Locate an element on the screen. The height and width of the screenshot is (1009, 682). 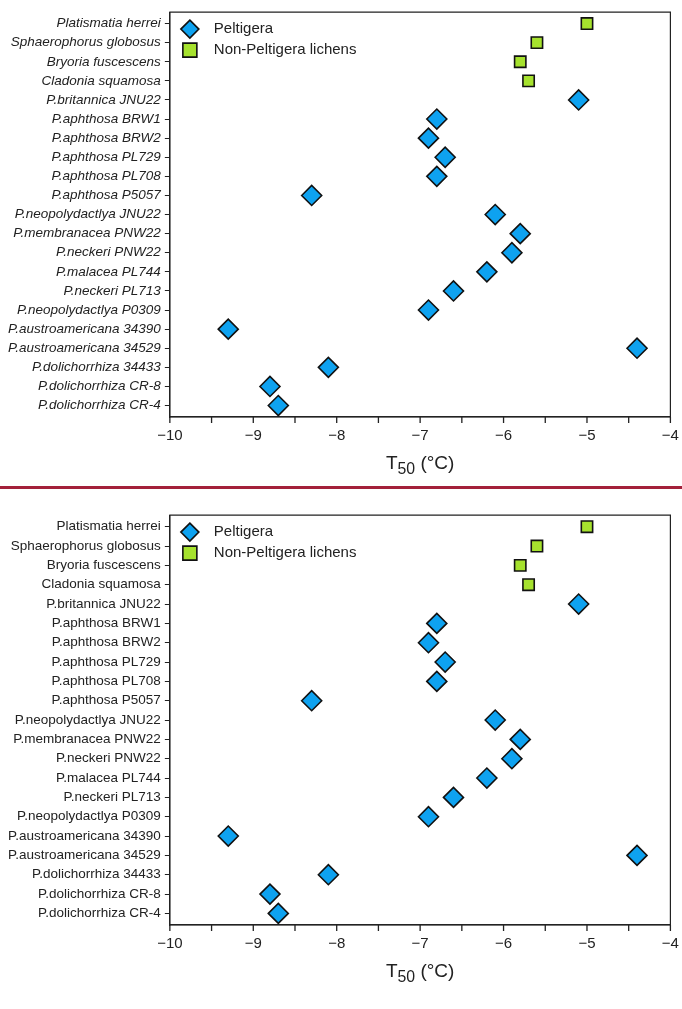
y-tick-label: P.dolichorrhiza CR-4 is located at coordinates (100, 913).